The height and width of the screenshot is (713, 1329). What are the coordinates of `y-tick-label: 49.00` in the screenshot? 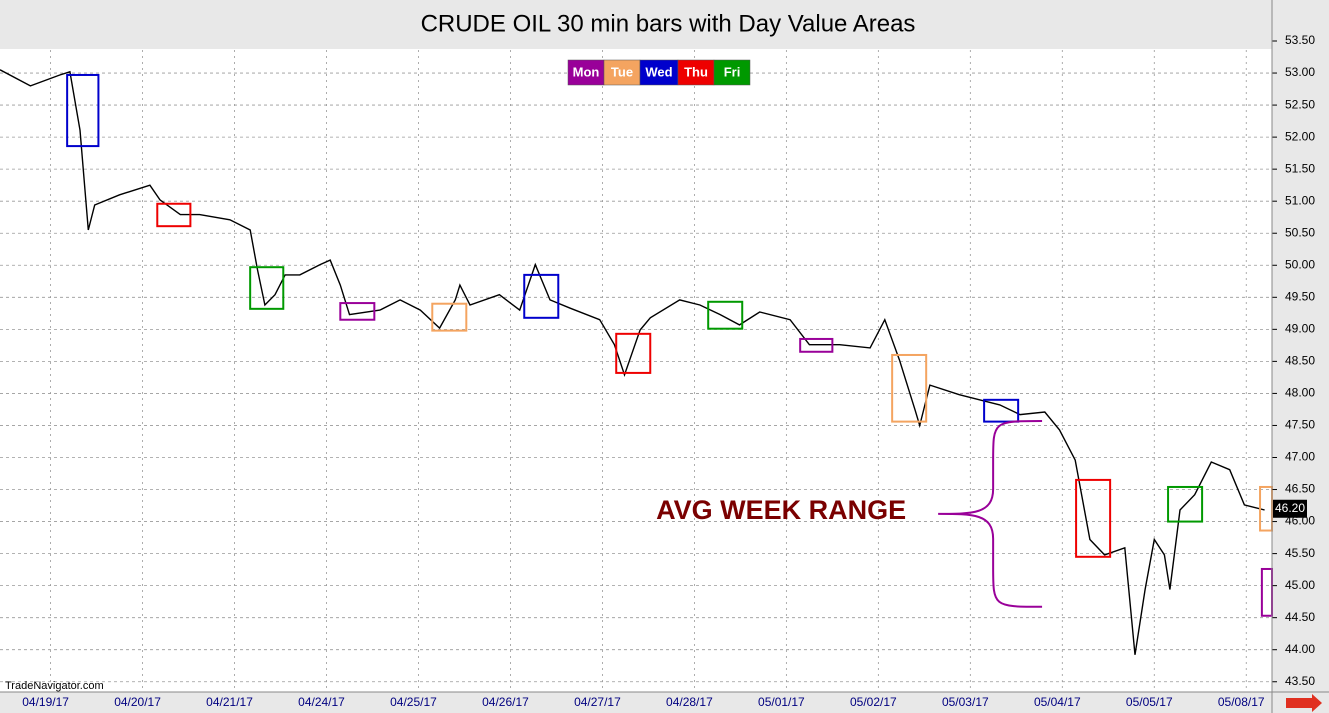 It's located at (1300, 329).